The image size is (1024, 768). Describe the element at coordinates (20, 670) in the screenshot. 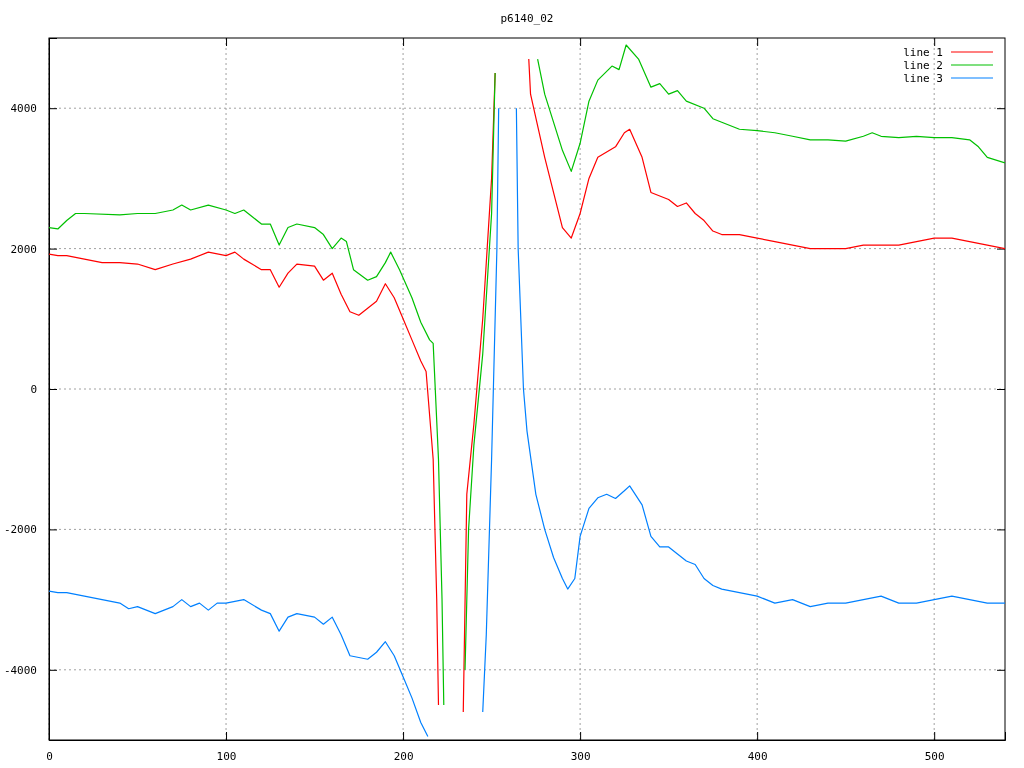

I see `y-tick-label: -4000` at that location.